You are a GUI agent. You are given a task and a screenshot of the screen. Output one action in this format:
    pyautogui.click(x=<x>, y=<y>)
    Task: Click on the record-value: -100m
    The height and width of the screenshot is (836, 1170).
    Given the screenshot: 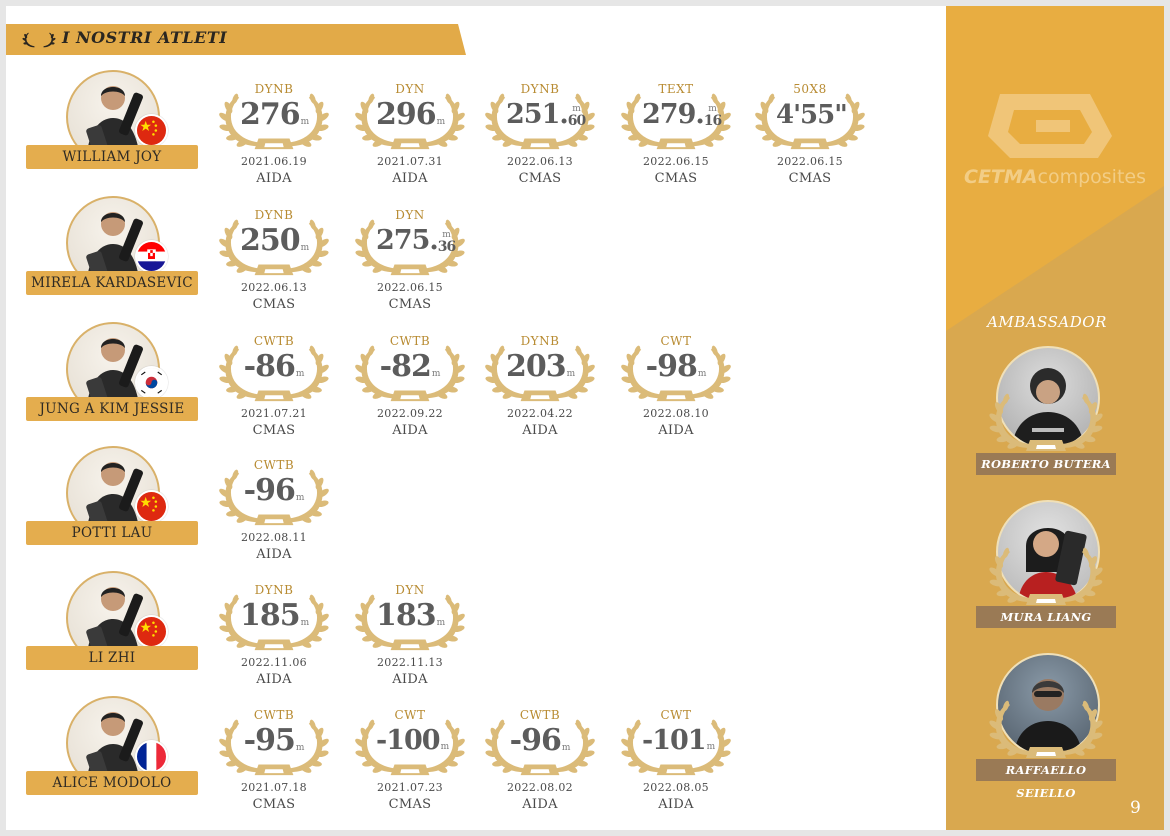 What is the action you would take?
    pyautogui.click(x=412, y=744)
    